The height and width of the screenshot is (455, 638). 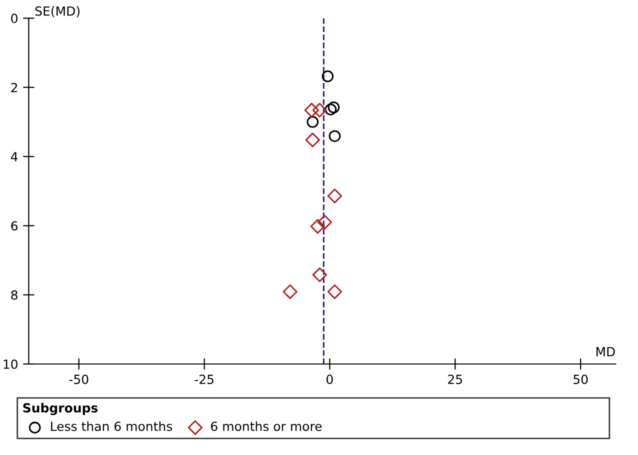 What do you see at coordinates (14, 157) in the screenshot?
I see `y-tick-label: 4` at bounding box center [14, 157].